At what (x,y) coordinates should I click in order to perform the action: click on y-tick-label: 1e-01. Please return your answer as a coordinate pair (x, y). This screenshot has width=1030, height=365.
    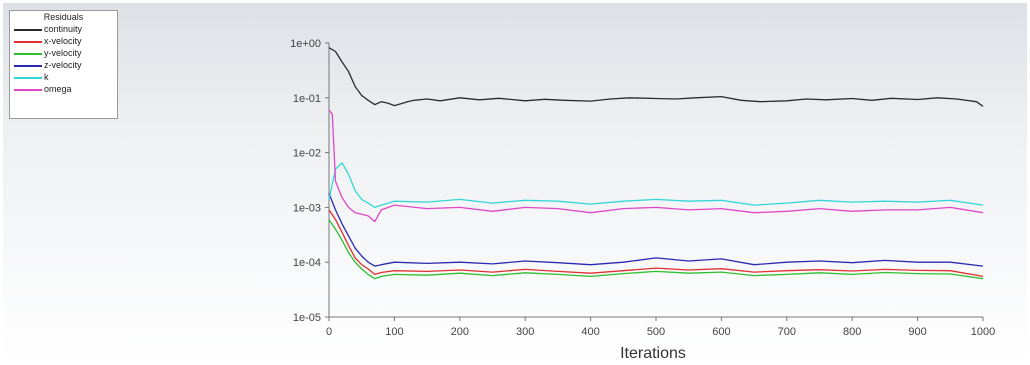
    Looking at the image, I should click on (307, 99).